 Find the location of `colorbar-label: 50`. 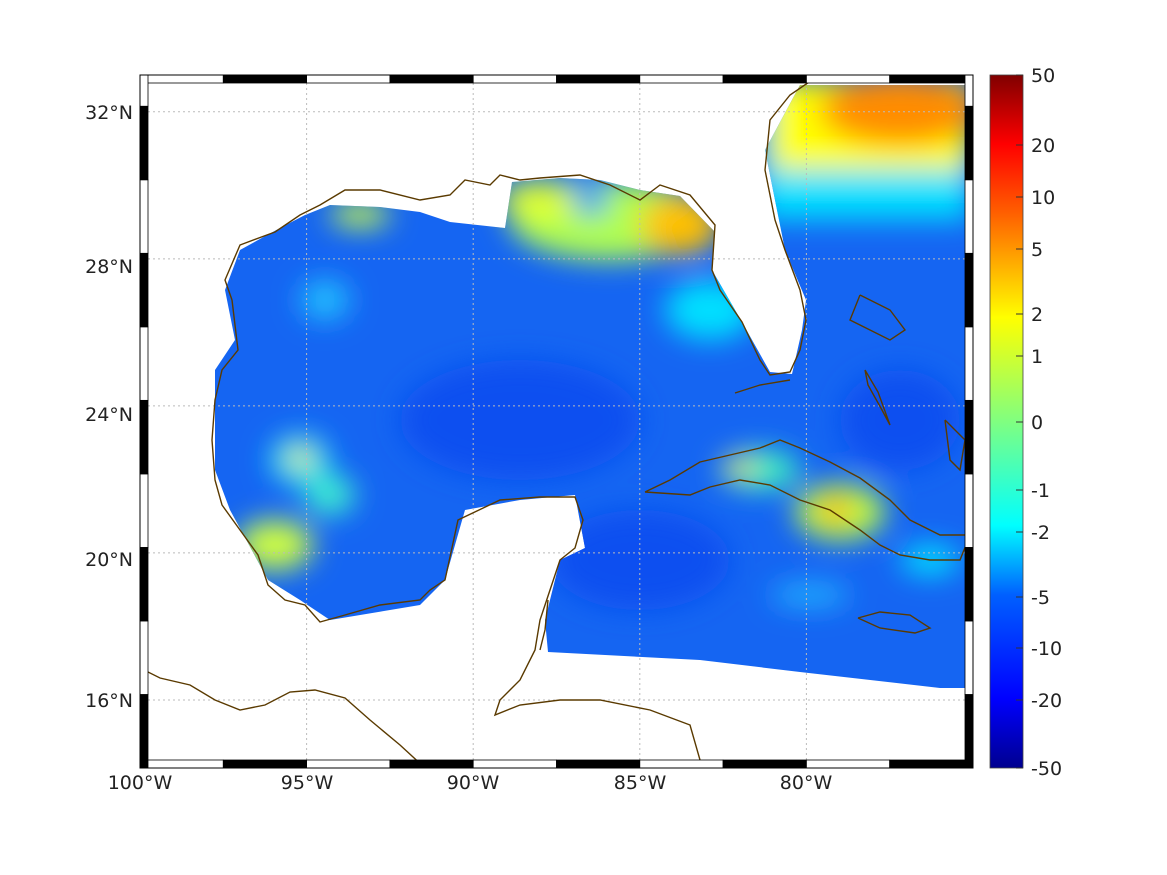

colorbar-label: 50 is located at coordinates (1043, 76).